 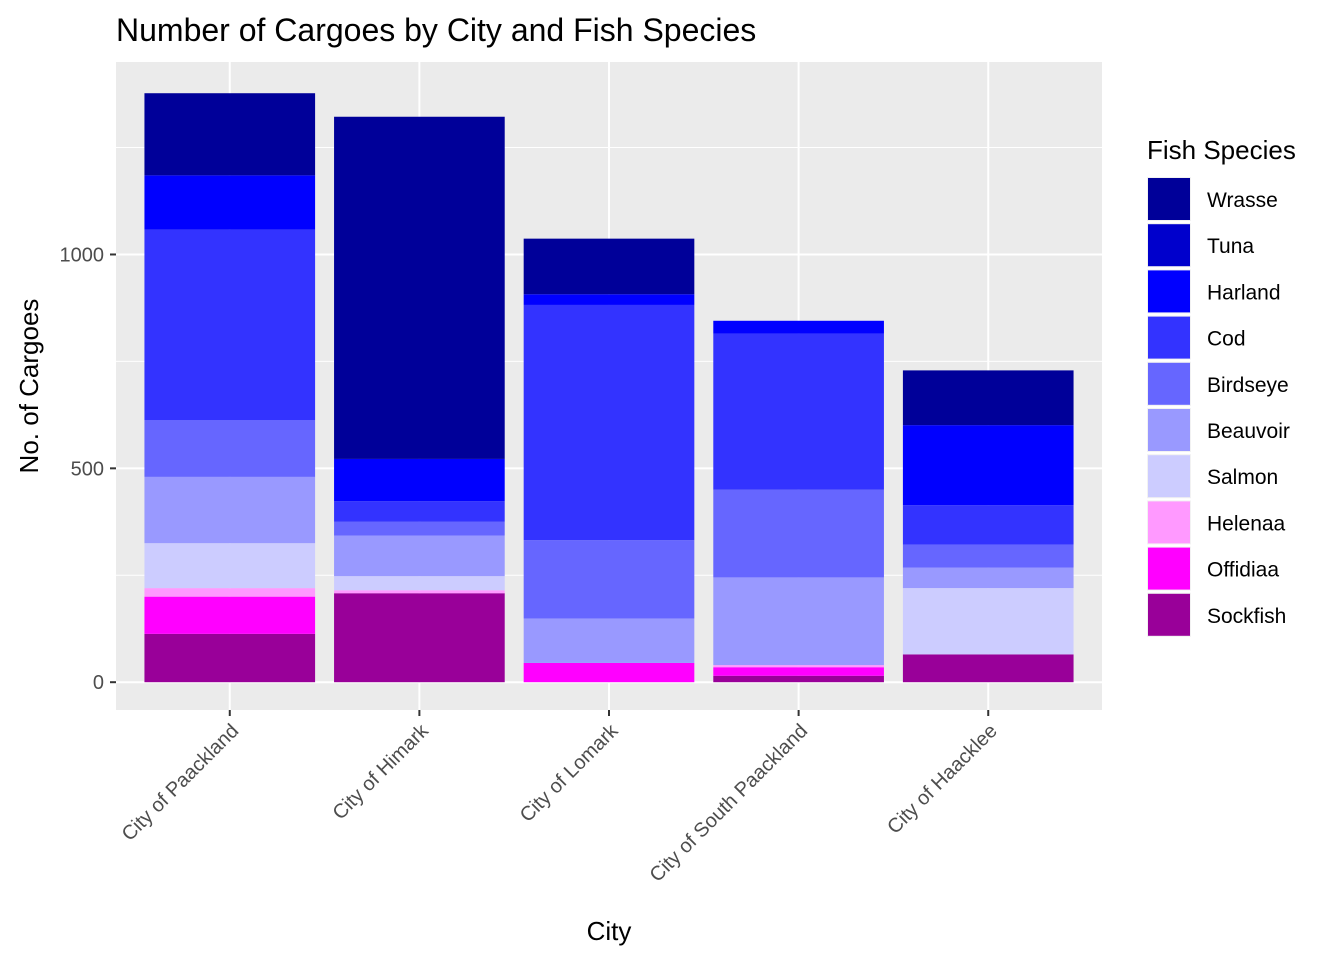 I want to click on y-axis-title: No. of Cargoes, so click(x=29, y=386).